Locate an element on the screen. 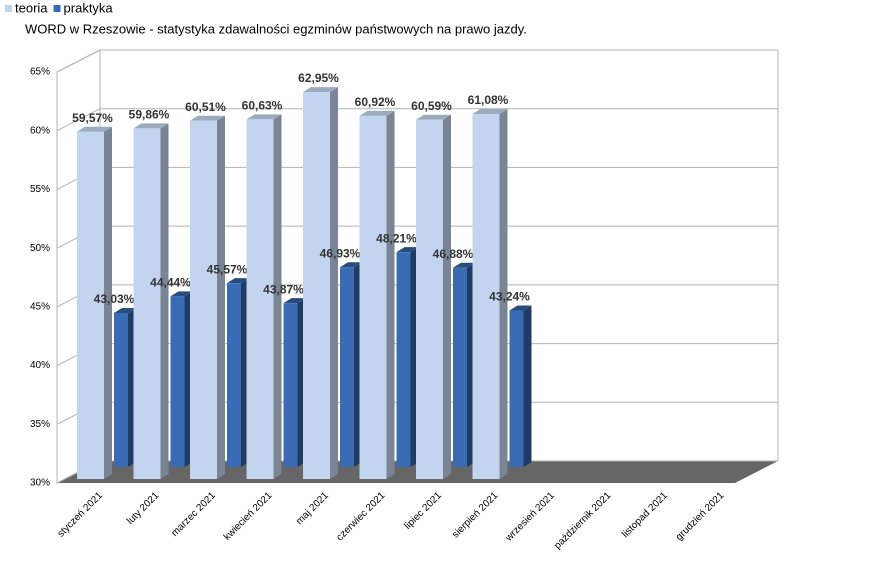  y-tick-label: 55% is located at coordinates (40, 189).